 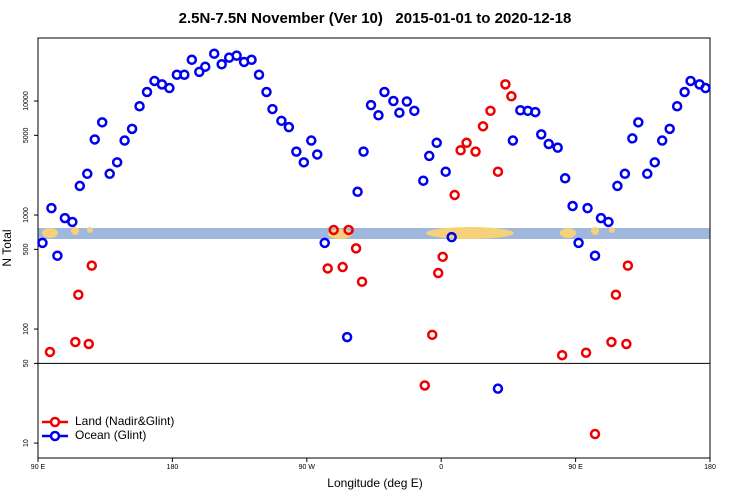 I want to click on y-tick-label: 500, so click(x=26, y=249).